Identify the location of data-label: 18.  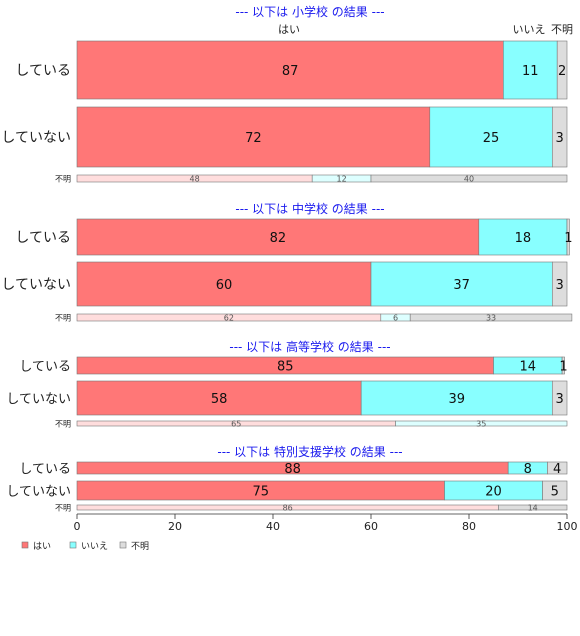
(523, 238).